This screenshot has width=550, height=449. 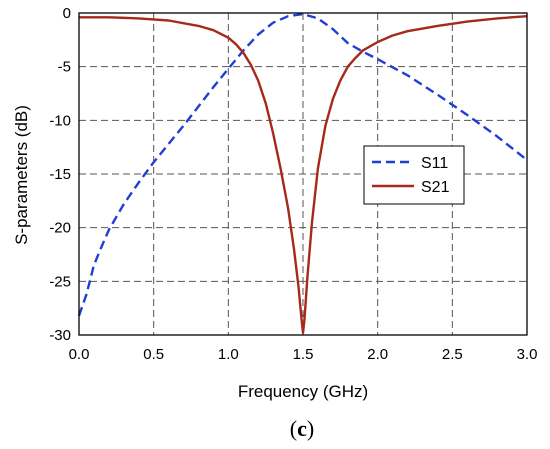 I want to click on y-tick-label: 0, so click(x=67, y=13).